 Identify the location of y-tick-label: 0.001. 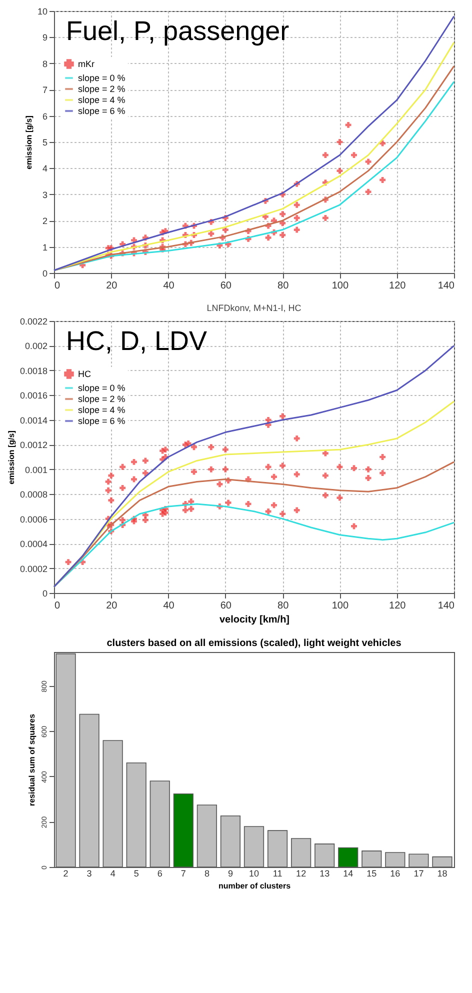
(36, 469).